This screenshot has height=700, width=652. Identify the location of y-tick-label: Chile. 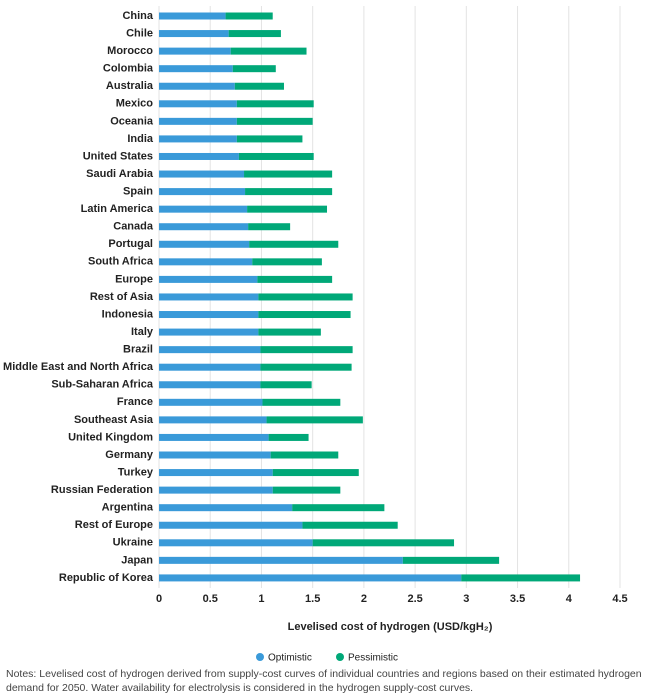
(139, 33).